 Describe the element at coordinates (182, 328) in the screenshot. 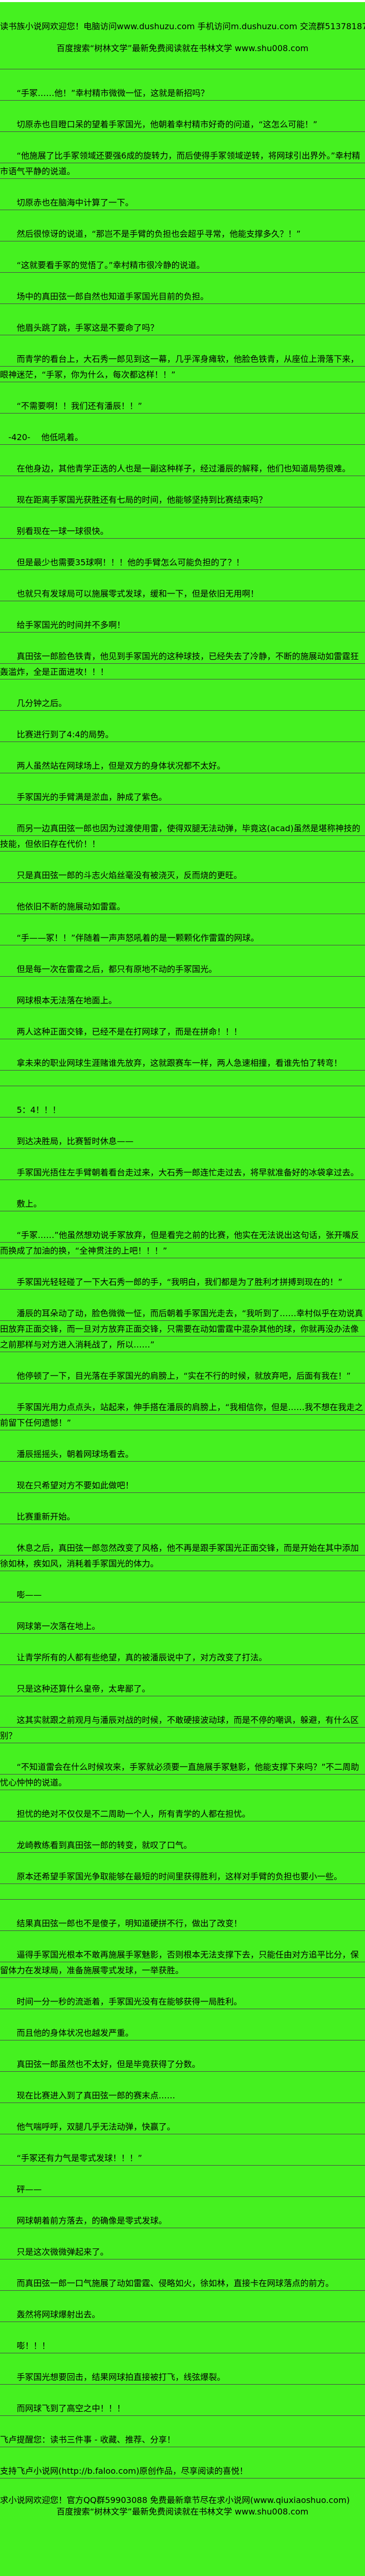

I see `paragraph: 他眉头跳了跳，手冢这是不要命了吗？` at that location.